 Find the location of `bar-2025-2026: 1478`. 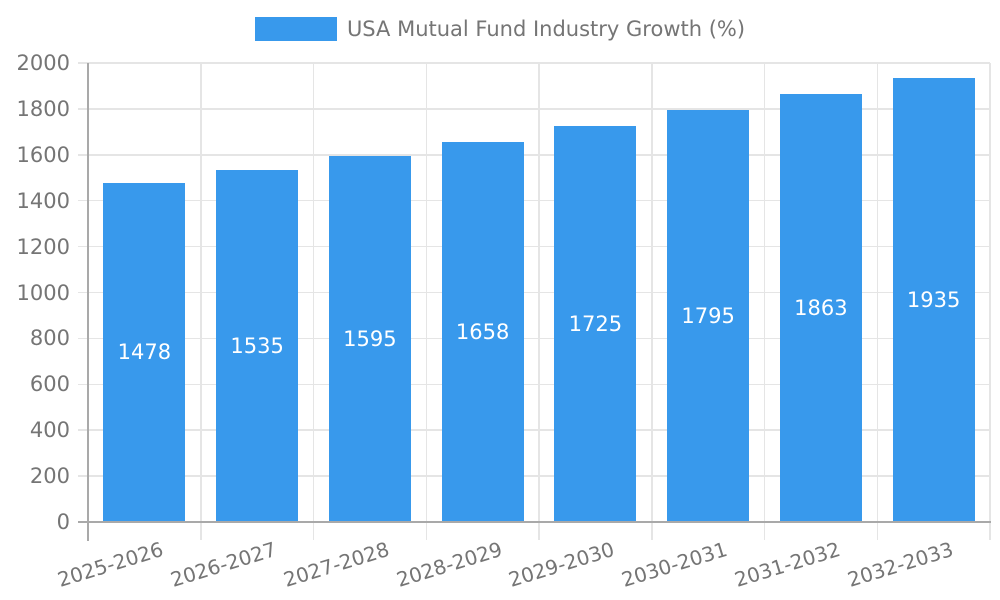

bar-2025-2026: 1478 is located at coordinates (144, 352).